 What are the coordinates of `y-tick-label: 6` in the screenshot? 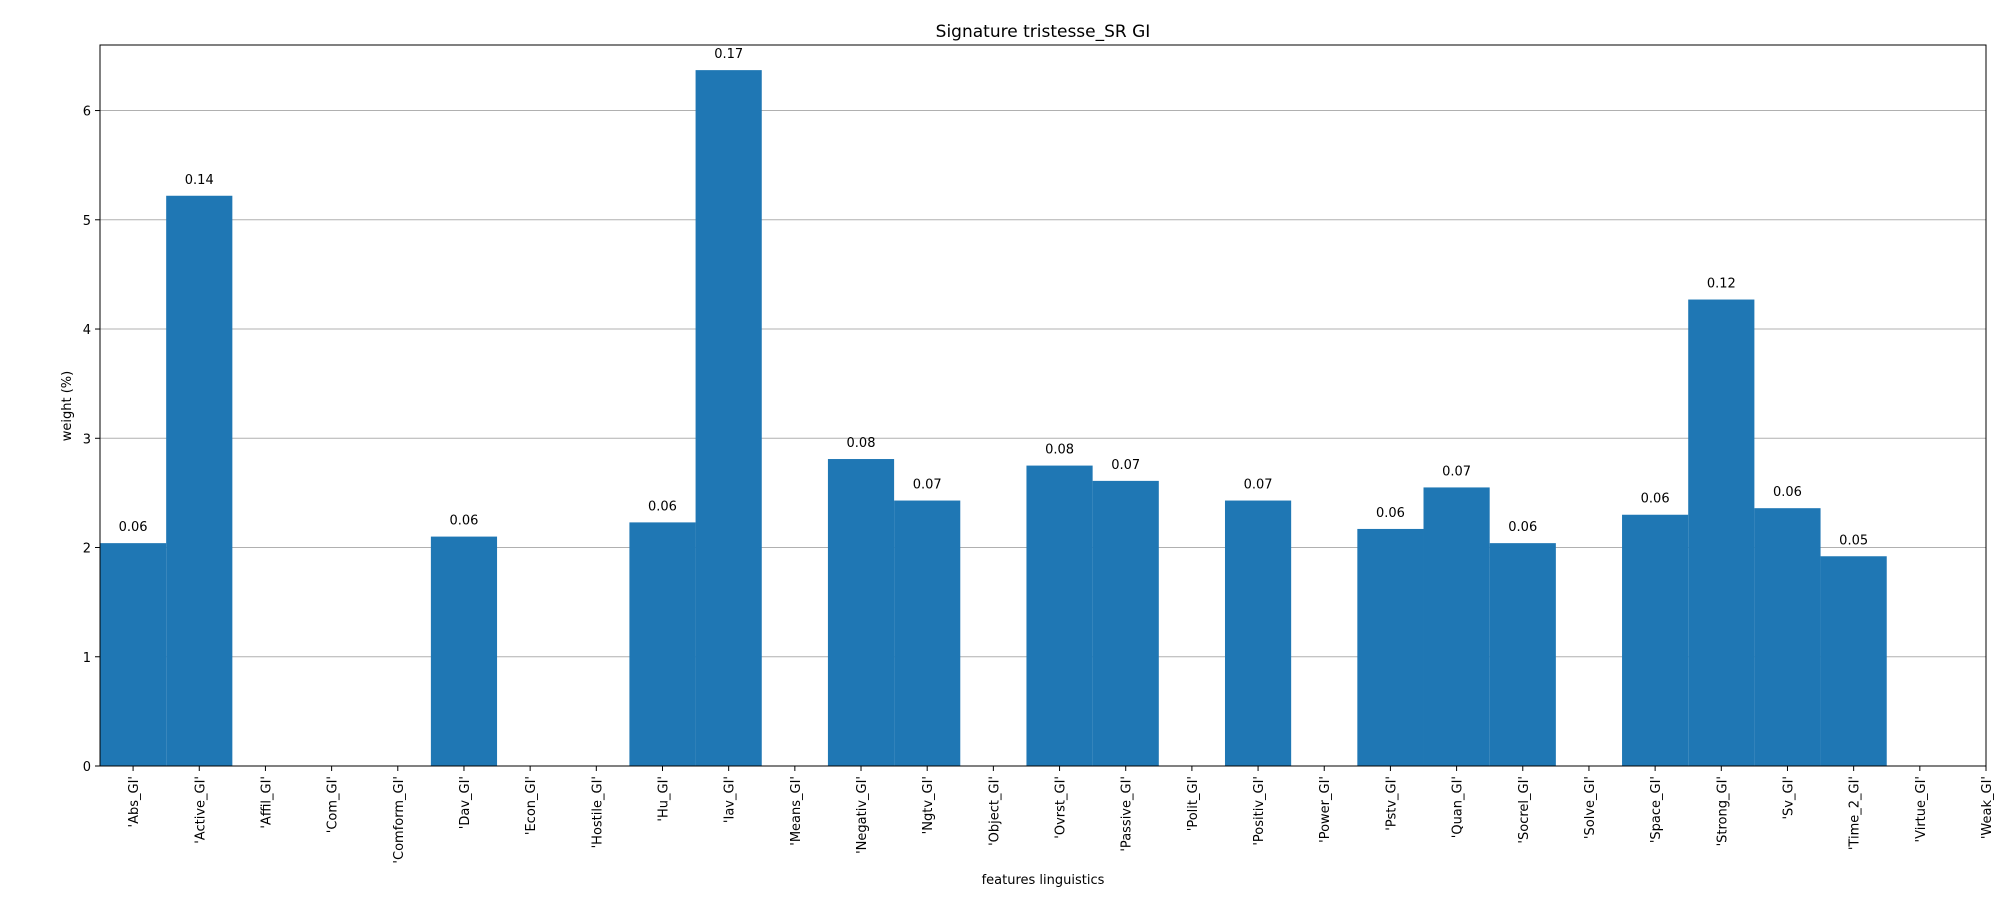 It's located at (87, 112).